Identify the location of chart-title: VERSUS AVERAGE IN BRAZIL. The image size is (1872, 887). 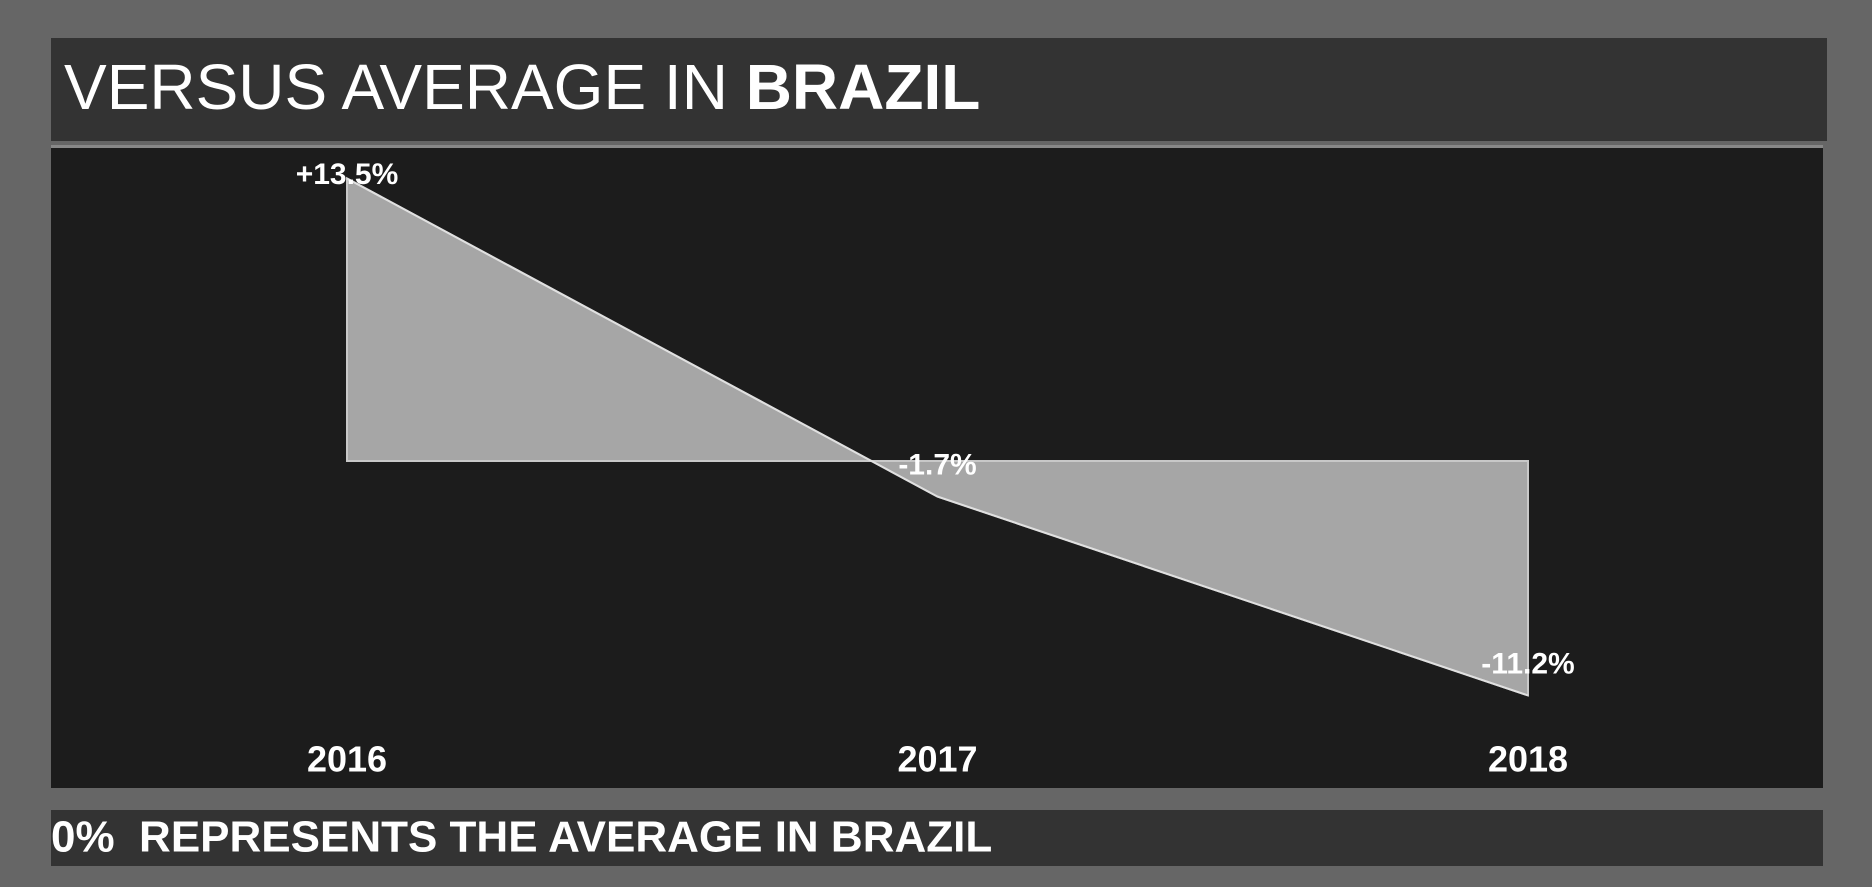
(522, 87).